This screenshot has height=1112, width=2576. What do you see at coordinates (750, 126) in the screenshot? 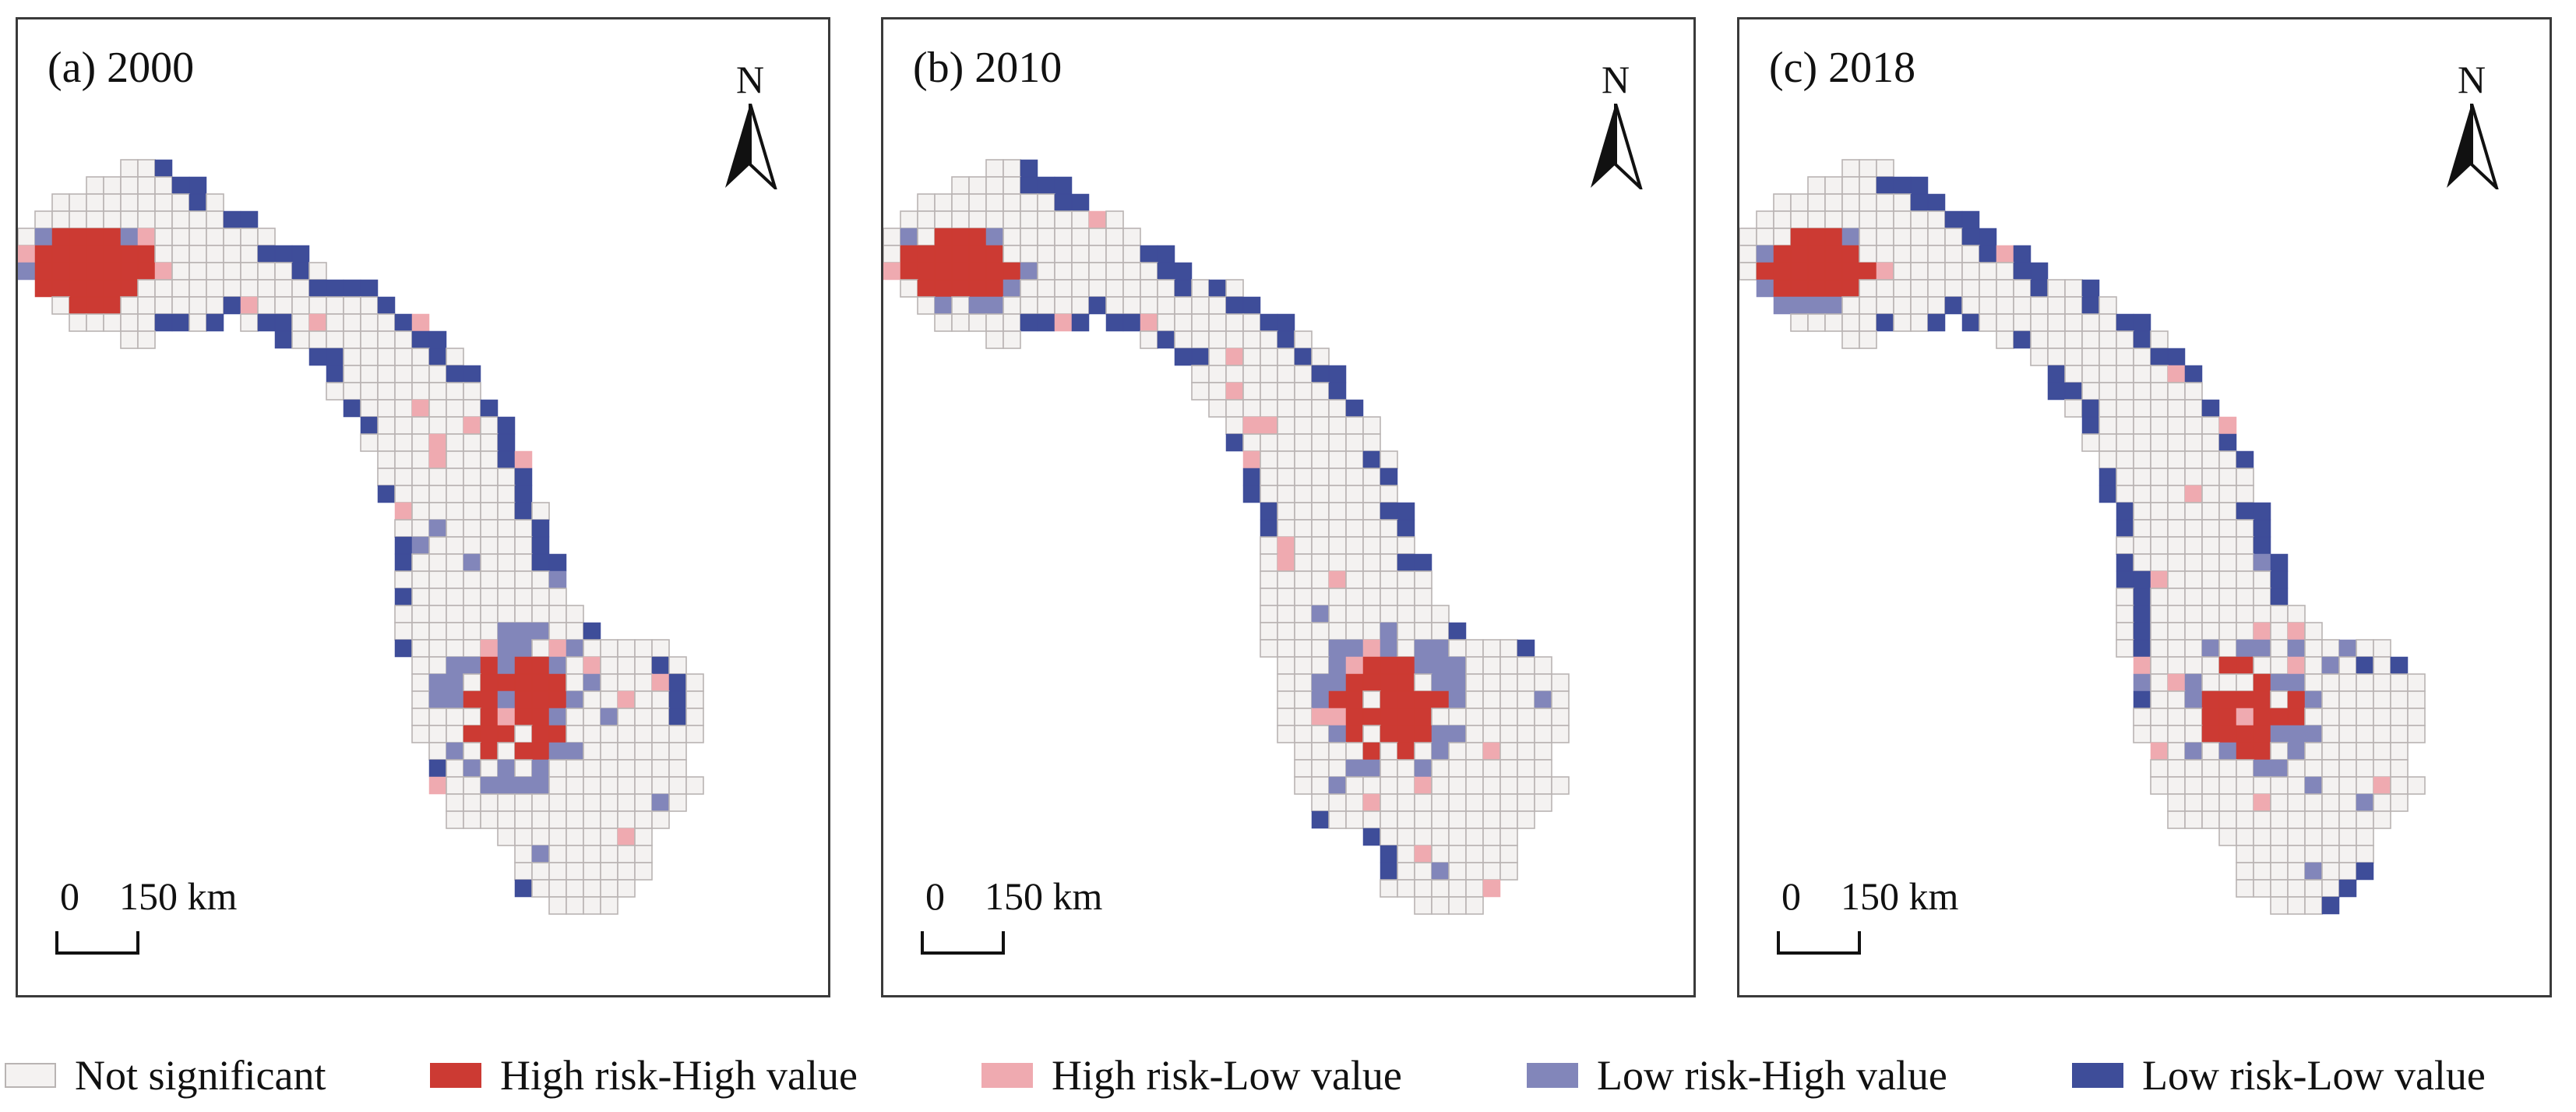
I see `north-arrow: N` at bounding box center [750, 126].